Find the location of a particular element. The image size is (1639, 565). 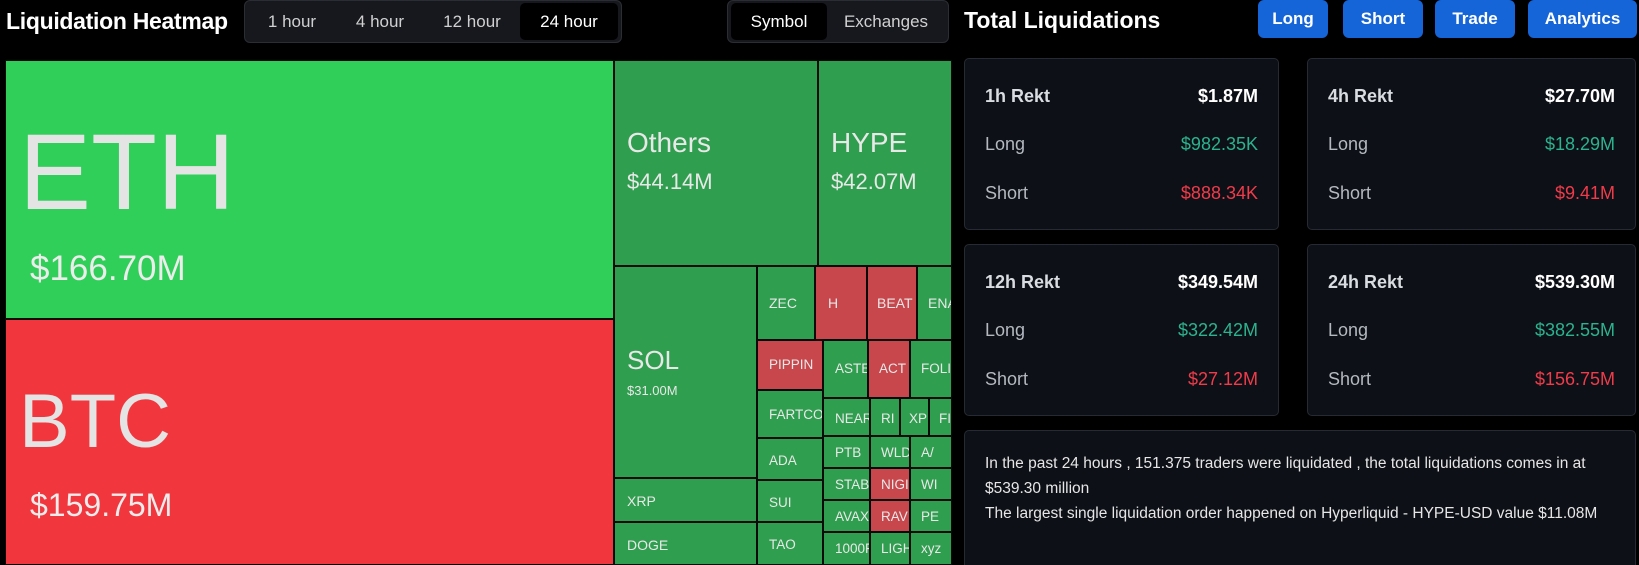

tab-4-hour: 4 hour is located at coordinates (380, 21).